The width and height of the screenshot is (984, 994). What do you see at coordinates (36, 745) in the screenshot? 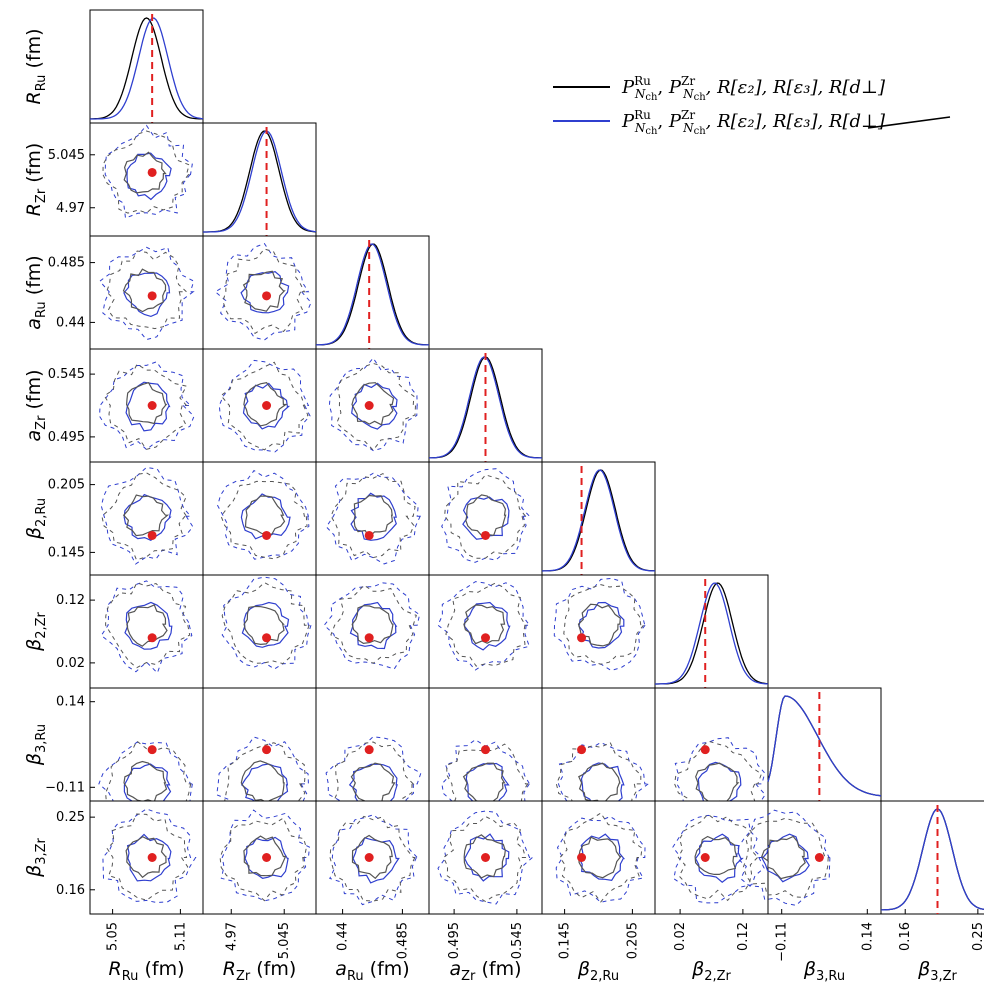
I see `axis-label: β3,Ru` at bounding box center [36, 745].